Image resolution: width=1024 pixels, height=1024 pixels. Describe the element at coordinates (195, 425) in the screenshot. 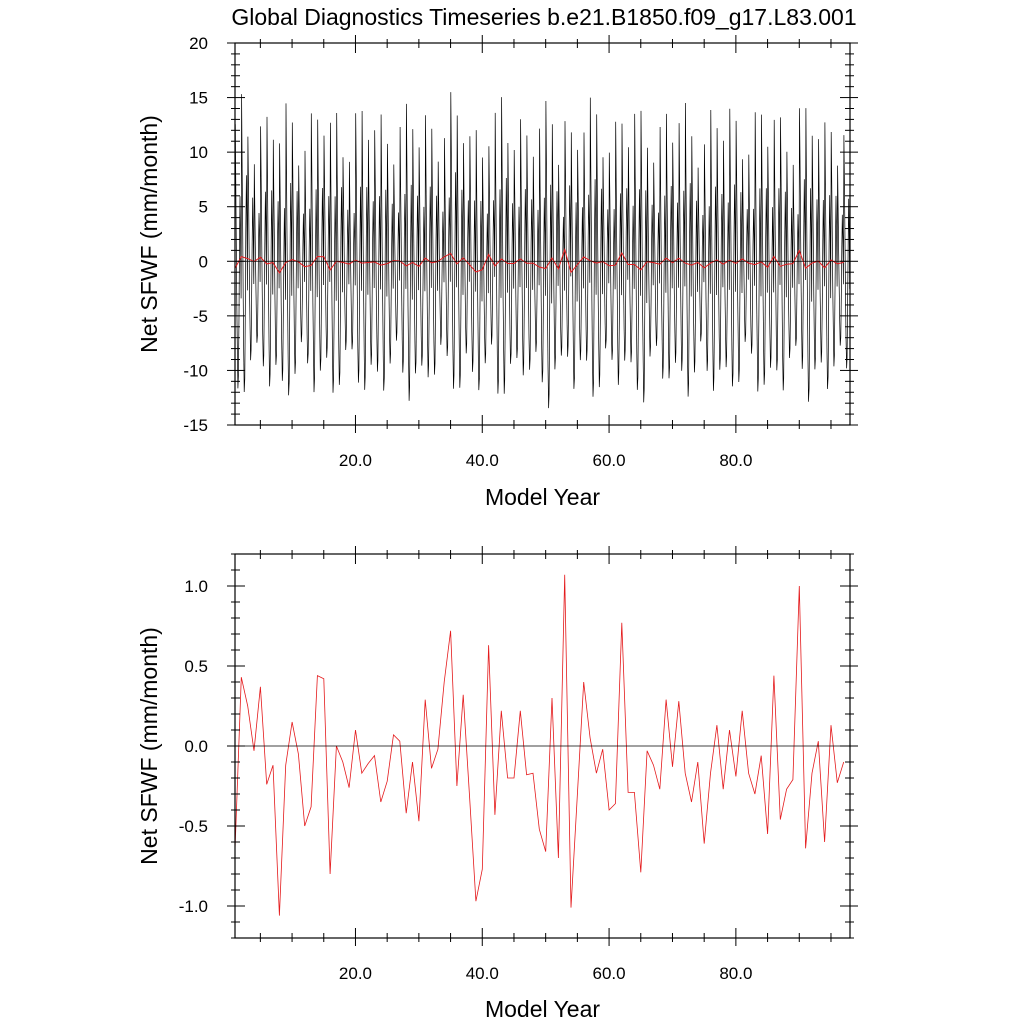

I see `y-tick-label: -15` at that location.